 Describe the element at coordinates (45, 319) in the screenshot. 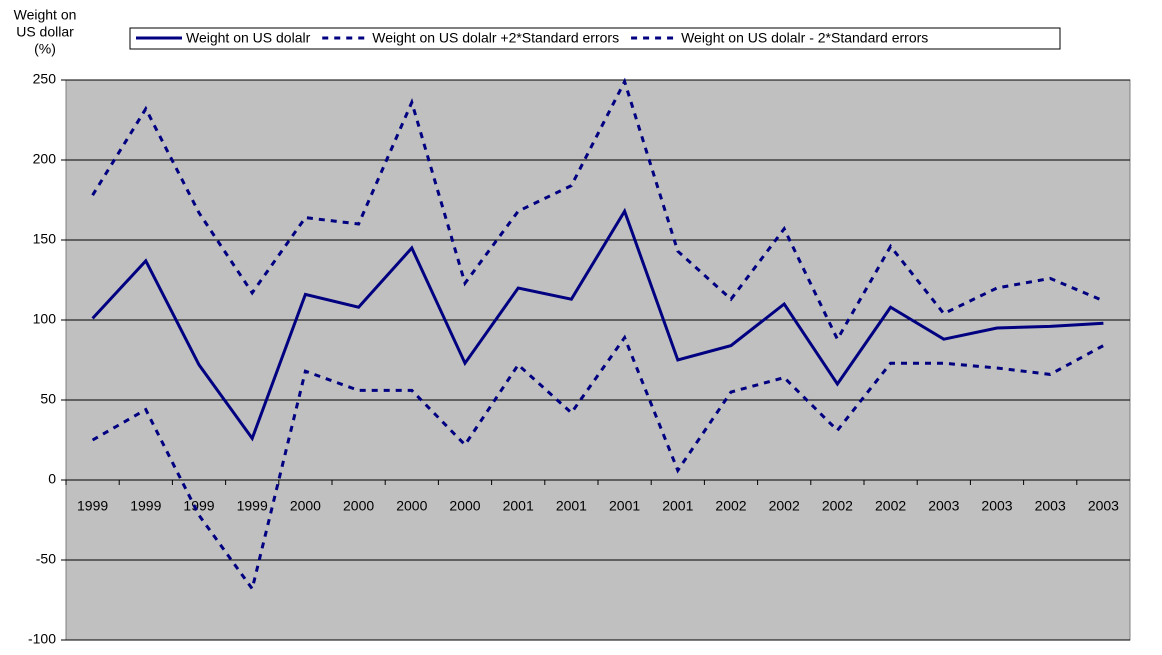

I see `y-tick-label: 100` at that location.